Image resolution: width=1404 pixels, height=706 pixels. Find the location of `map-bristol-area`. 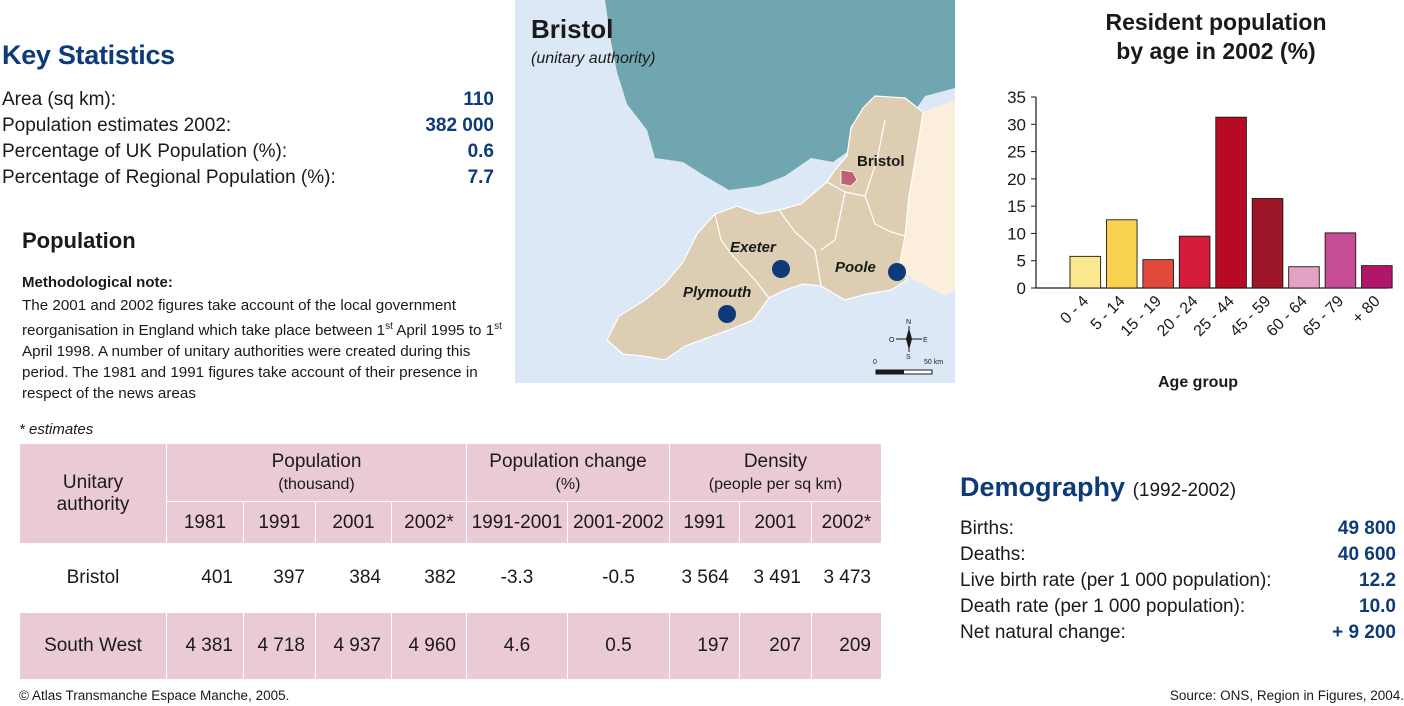

map-bristol-area is located at coordinates (849, 178).